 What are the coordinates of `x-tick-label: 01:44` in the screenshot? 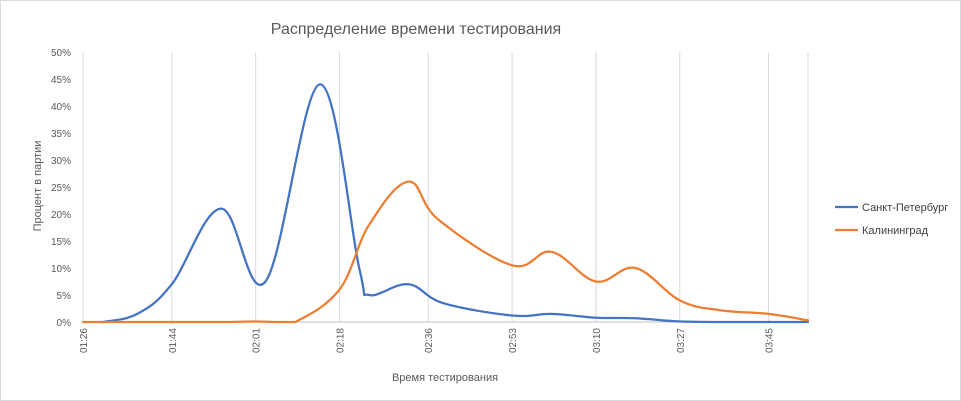 It's located at (173, 340).